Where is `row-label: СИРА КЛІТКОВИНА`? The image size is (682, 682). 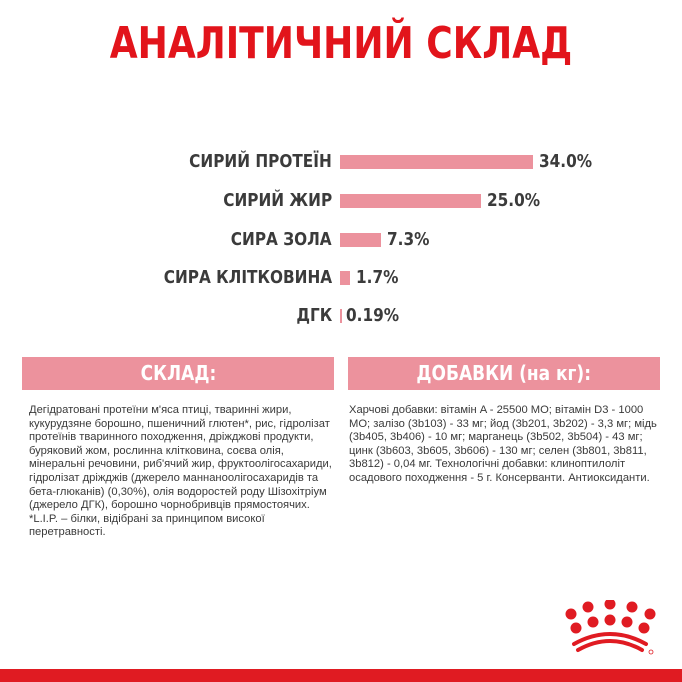 row-label: СИРА КЛІТКОВИНА is located at coordinates (247, 277).